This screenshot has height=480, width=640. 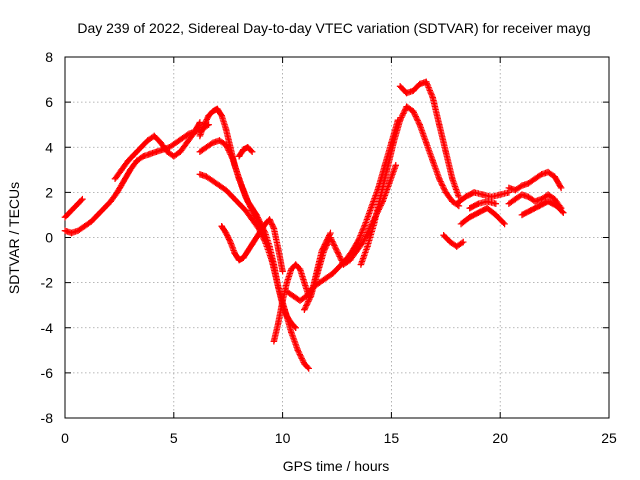 What do you see at coordinates (336, 466) in the screenshot?
I see `x-axis-label: GPS time / hours` at bounding box center [336, 466].